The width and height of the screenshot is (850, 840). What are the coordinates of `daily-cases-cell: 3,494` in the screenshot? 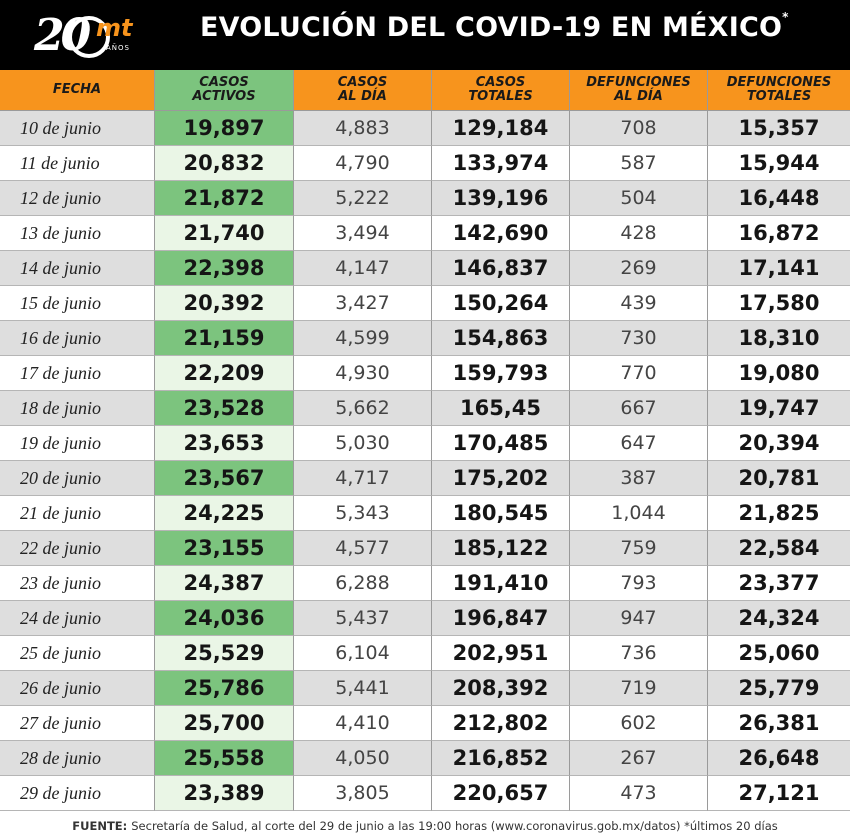 It's located at (363, 233).